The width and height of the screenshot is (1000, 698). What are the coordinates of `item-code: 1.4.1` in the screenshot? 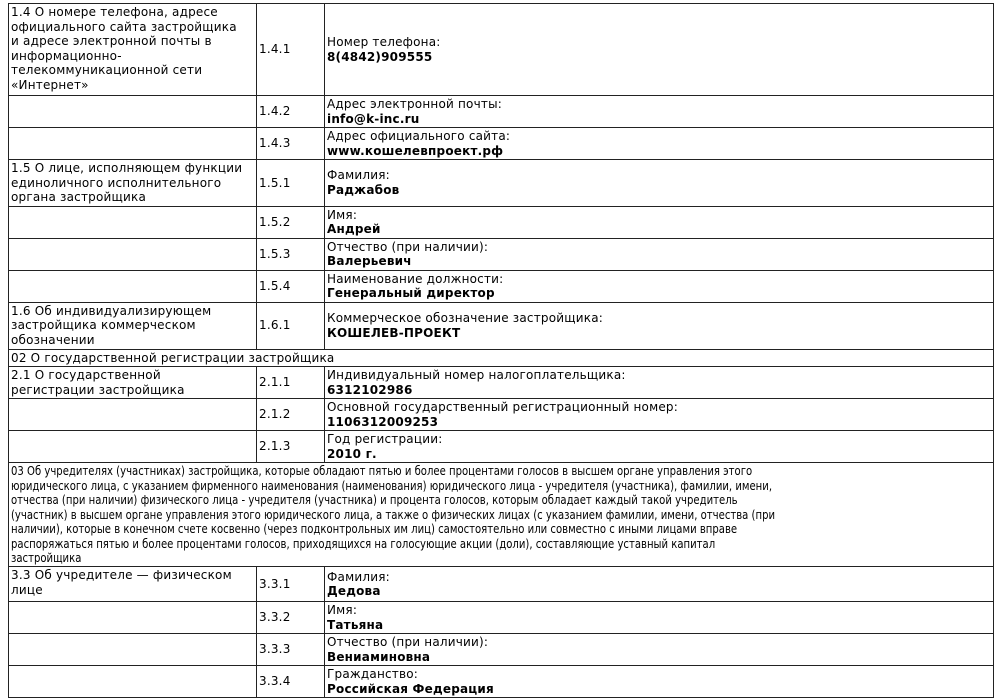 It's located at (290, 49).